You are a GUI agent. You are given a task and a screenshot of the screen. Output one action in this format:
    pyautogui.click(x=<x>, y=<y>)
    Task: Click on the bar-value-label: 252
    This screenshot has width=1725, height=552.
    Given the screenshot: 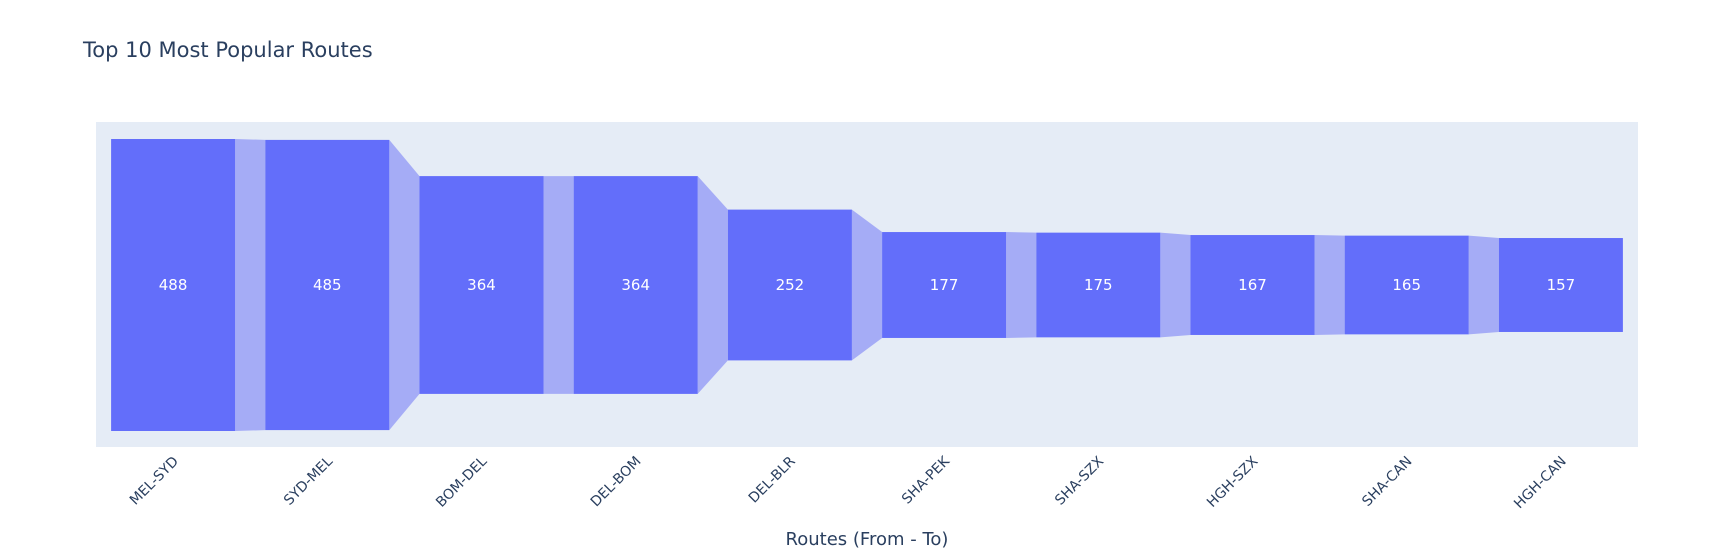 What is the action you would take?
    pyautogui.click(x=790, y=285)
    